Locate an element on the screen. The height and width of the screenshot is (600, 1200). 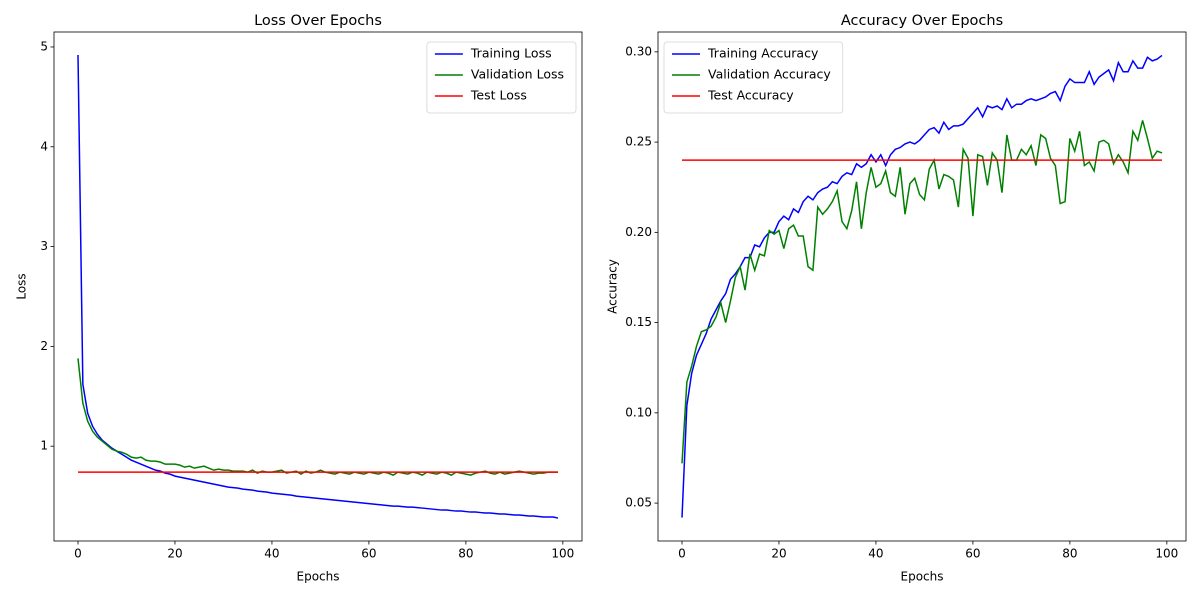
y-tick-label: 5 is located at coordinates (44, 46).